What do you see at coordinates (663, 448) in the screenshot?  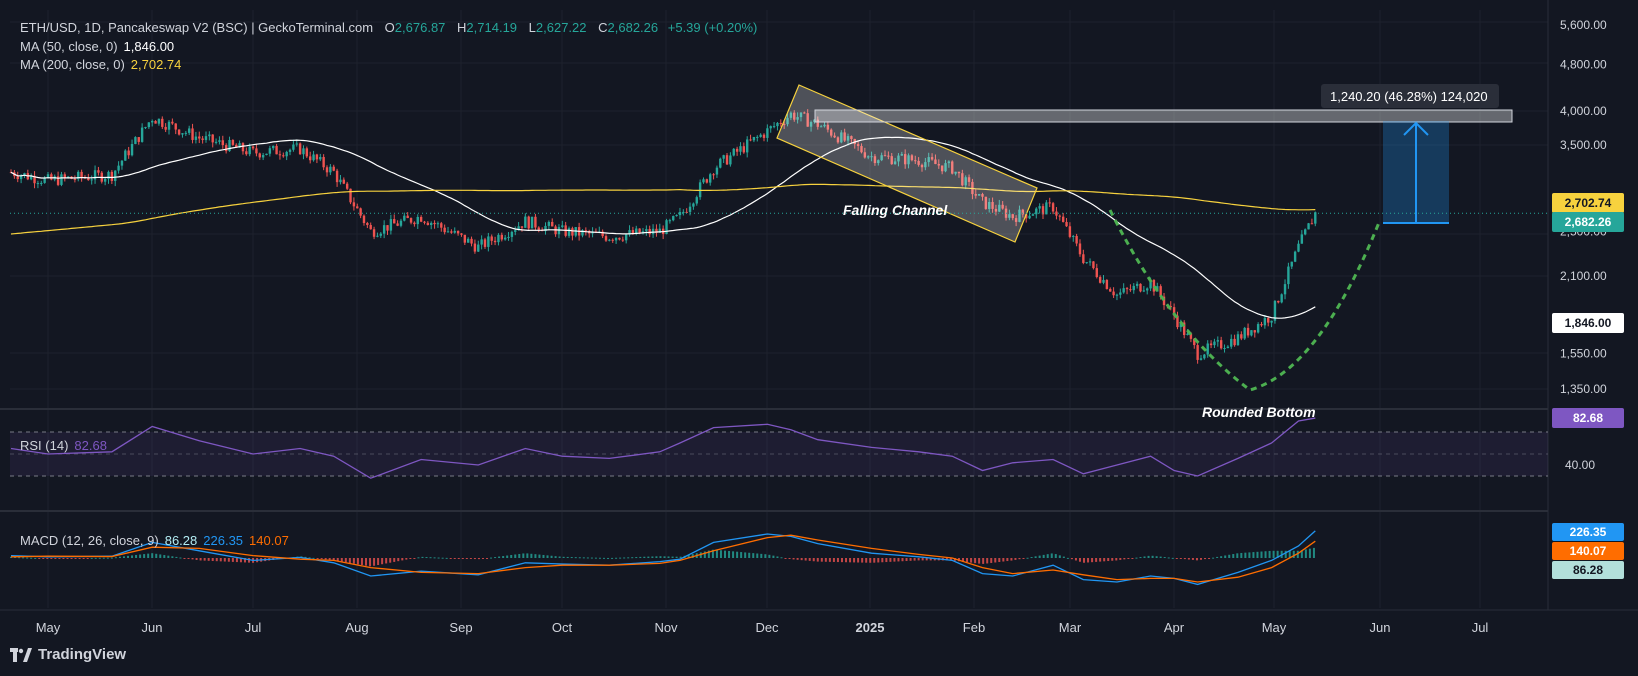 I see `rsi-line` at bounding box center [663, 448].